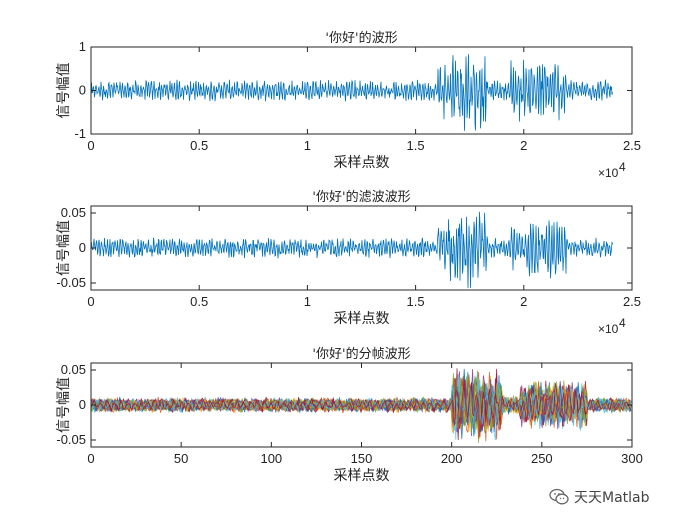 This screenshot has width=700, height=525. What do you see at coordinates (362, 458) in the screenshot?
I see `x-tick-label: 150` at bounding box center [362, 458].